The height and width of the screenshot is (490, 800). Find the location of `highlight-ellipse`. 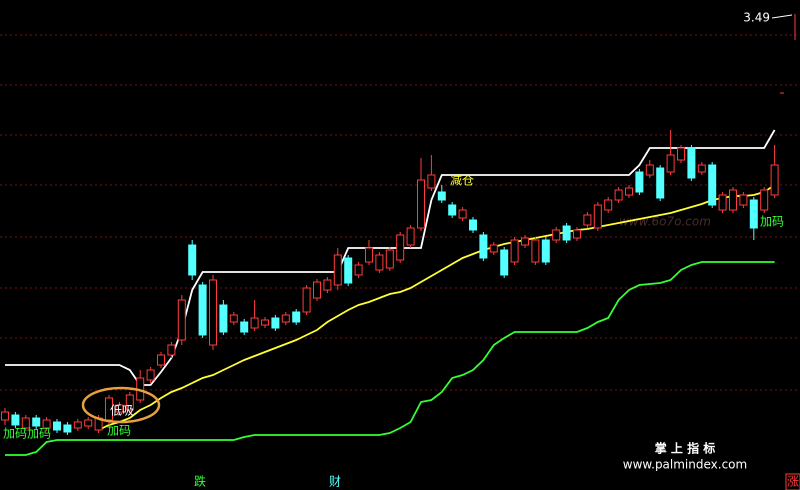

highlight-ellipse is located at coordinates (121, 405).